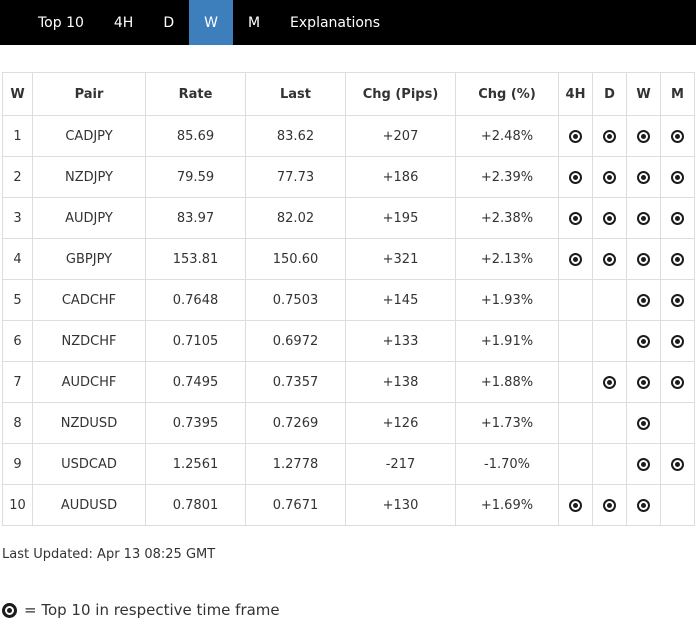 This screenshot has height=621, width=696. Describe the element at coordinates (17, 423) in the screenshot. I see `cell-rank: 8` at that location.